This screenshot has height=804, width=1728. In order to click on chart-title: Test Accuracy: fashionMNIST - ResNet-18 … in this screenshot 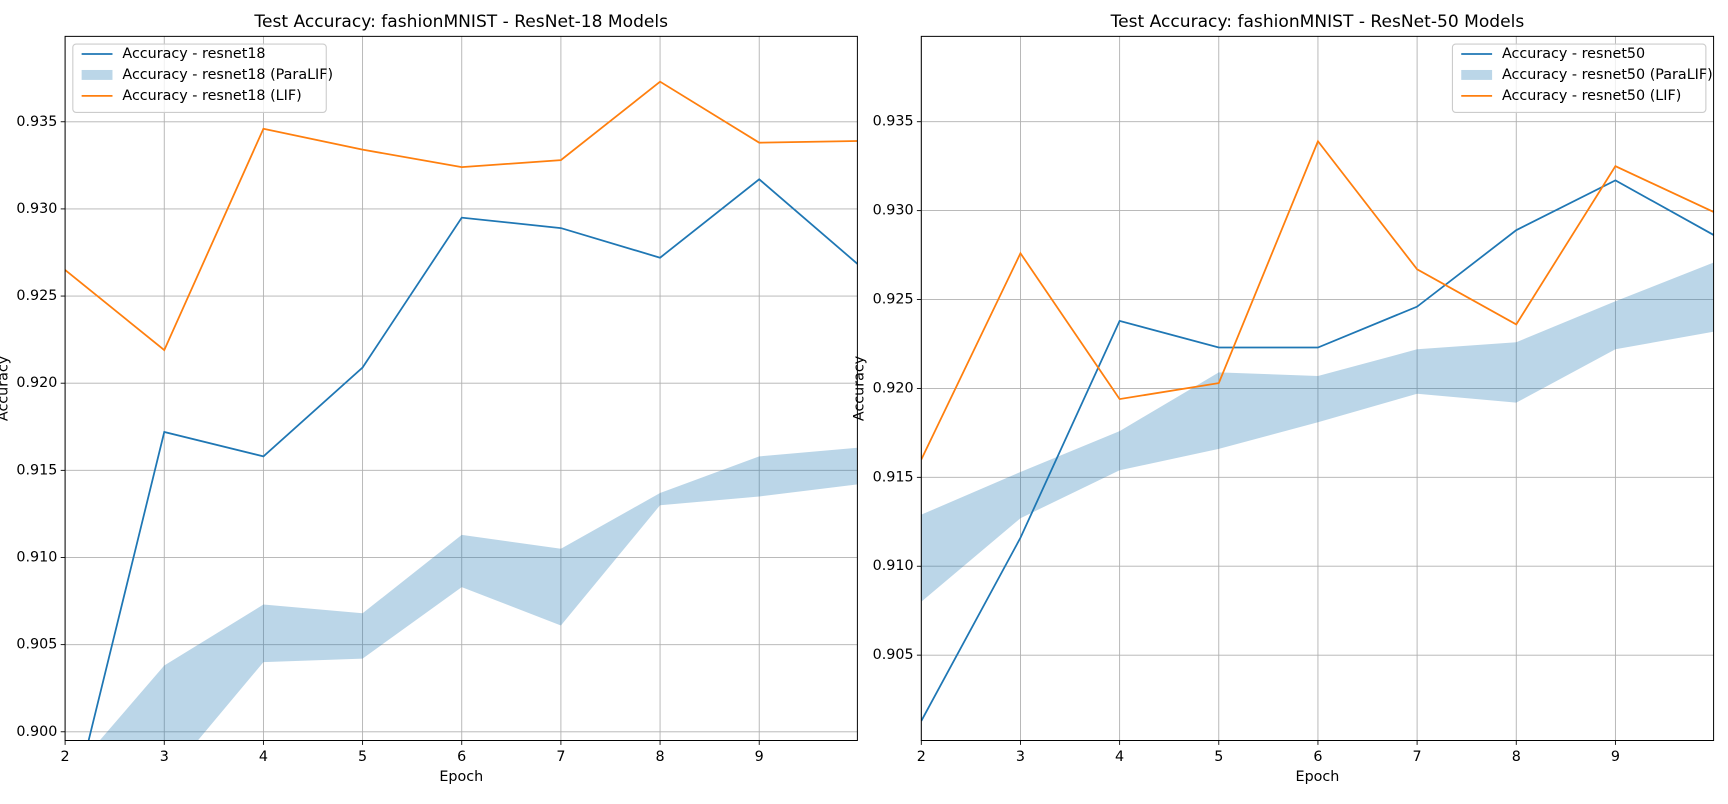, I will do `click(460, 22)`.